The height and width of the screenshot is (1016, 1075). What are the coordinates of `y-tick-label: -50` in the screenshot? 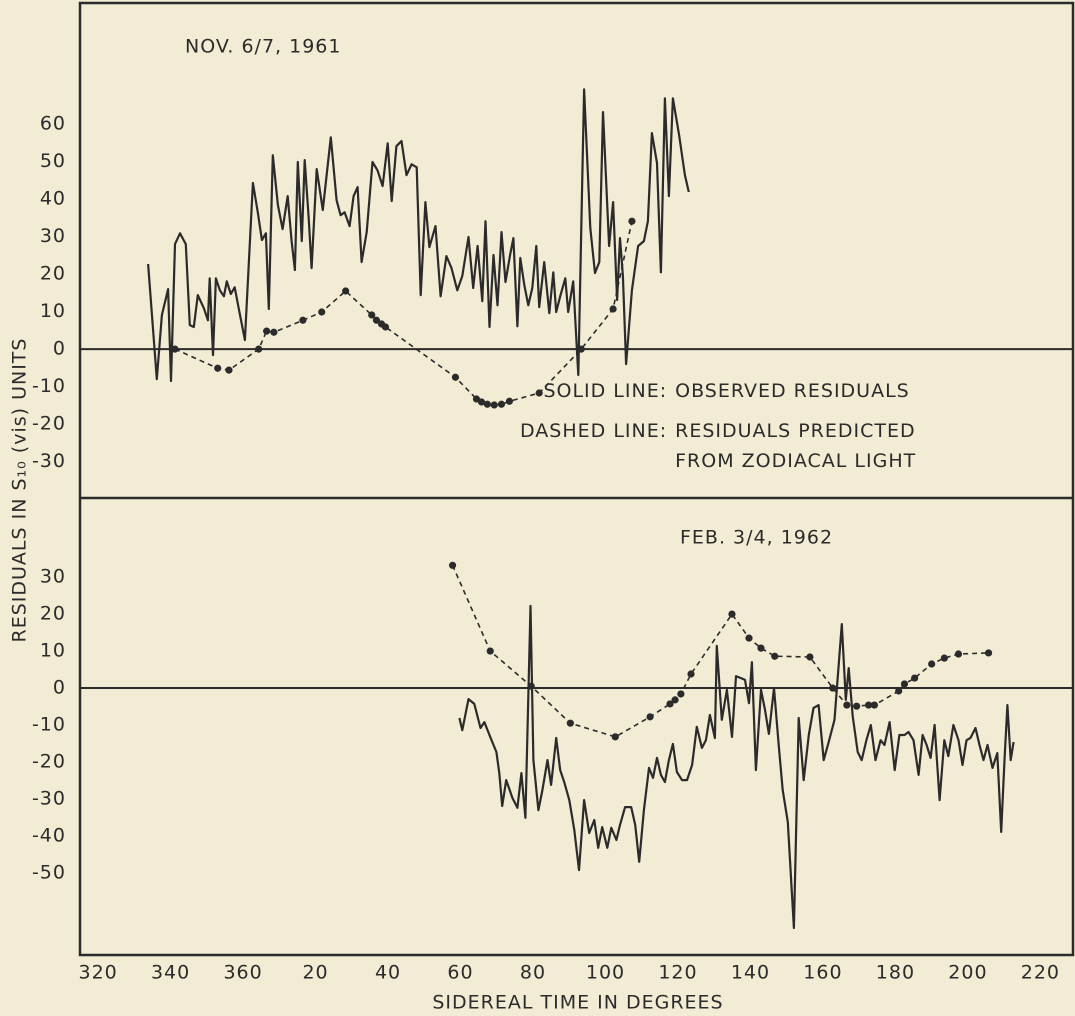 It's located at (49, 872).